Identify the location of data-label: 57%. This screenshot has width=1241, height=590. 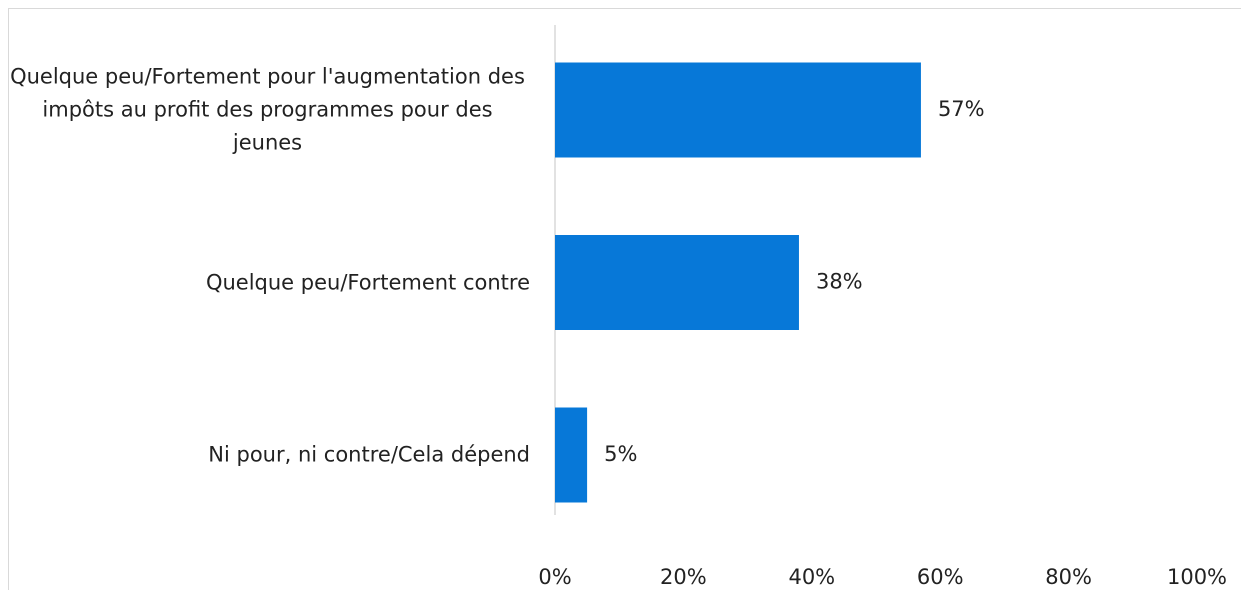
(961, 109).